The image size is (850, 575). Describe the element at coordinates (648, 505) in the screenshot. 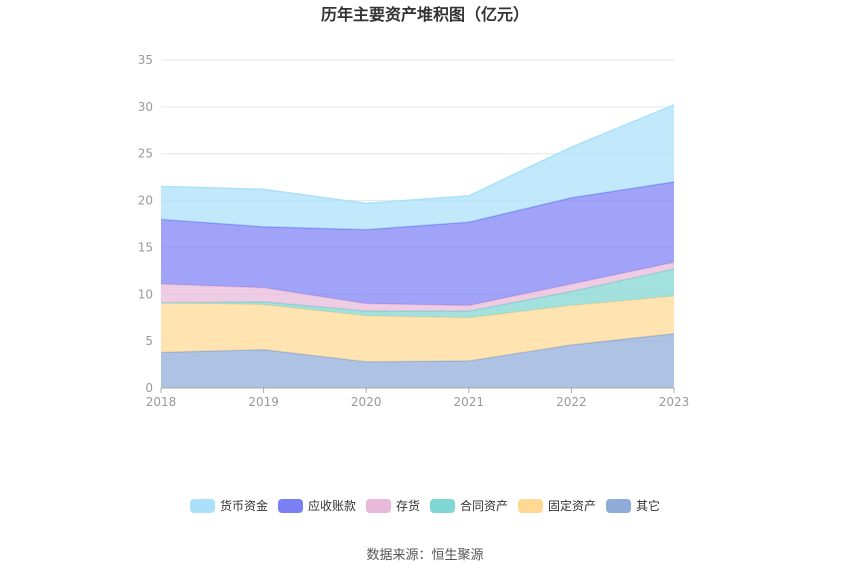

I see `legend-label: 其它` at that location.